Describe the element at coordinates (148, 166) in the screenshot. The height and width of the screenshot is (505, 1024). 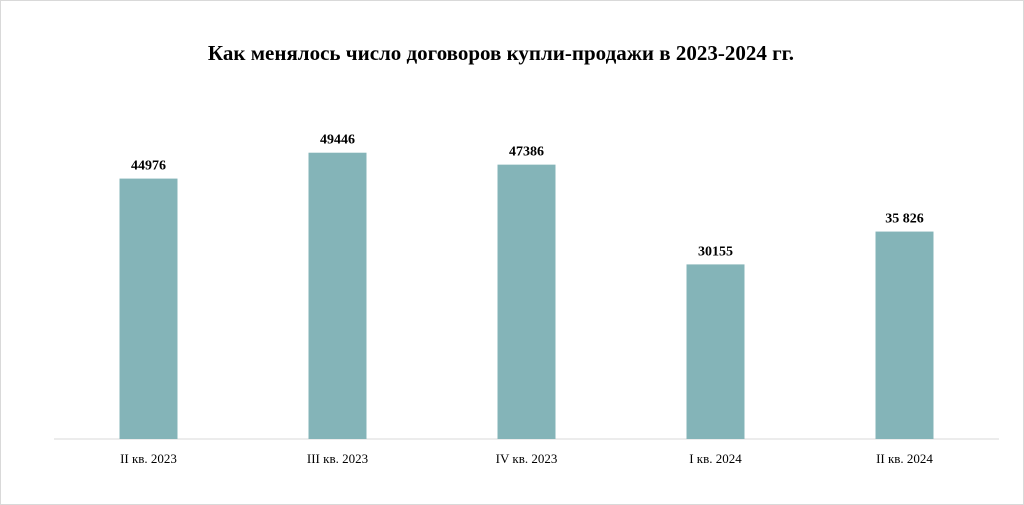
I see `data-label: 44976` at that location.